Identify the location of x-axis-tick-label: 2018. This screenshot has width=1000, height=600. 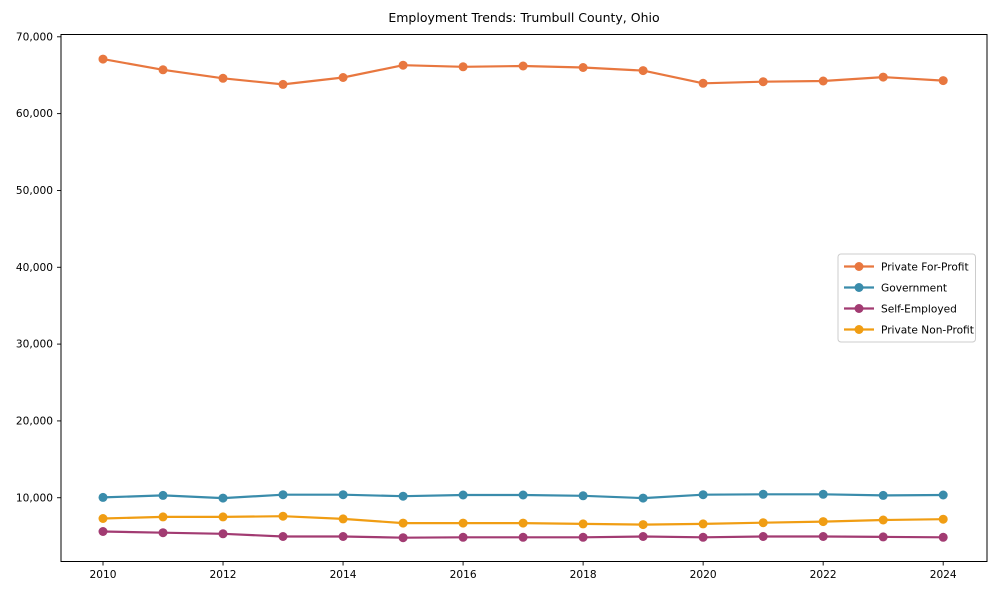
(583, 575).